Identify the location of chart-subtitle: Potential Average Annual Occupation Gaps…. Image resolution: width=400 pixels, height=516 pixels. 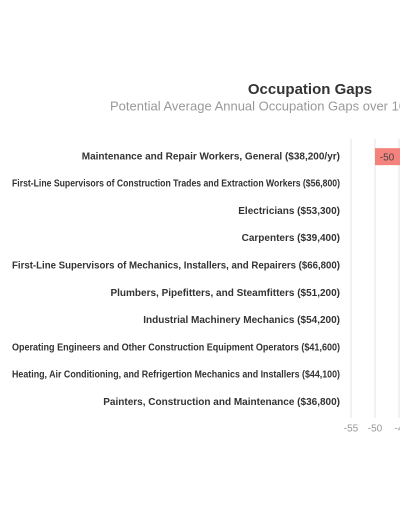
(255, 105).